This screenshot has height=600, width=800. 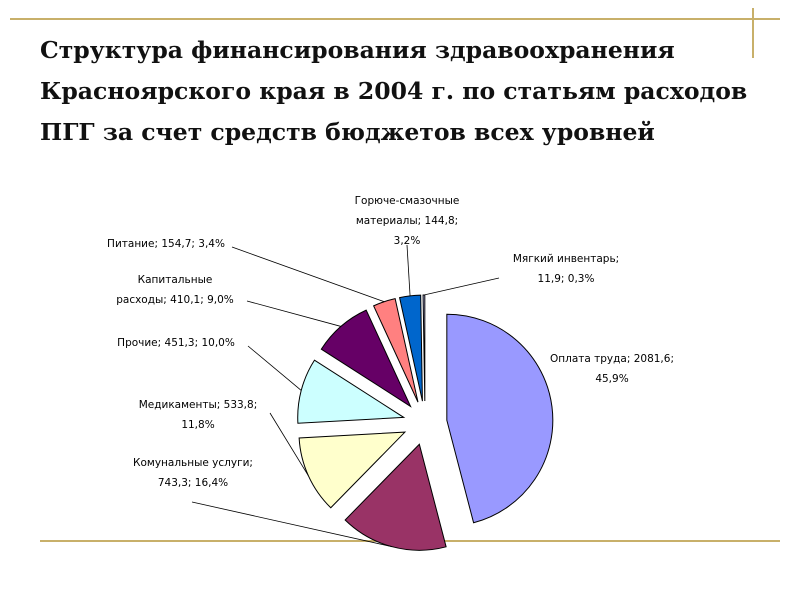 What do you see at coordinates (193, 473) in the screenshot?
I see `data-label-комунальные-услуги: Комунальные услуги; 743,3; 16,4%` at bounding box center [193, 473].